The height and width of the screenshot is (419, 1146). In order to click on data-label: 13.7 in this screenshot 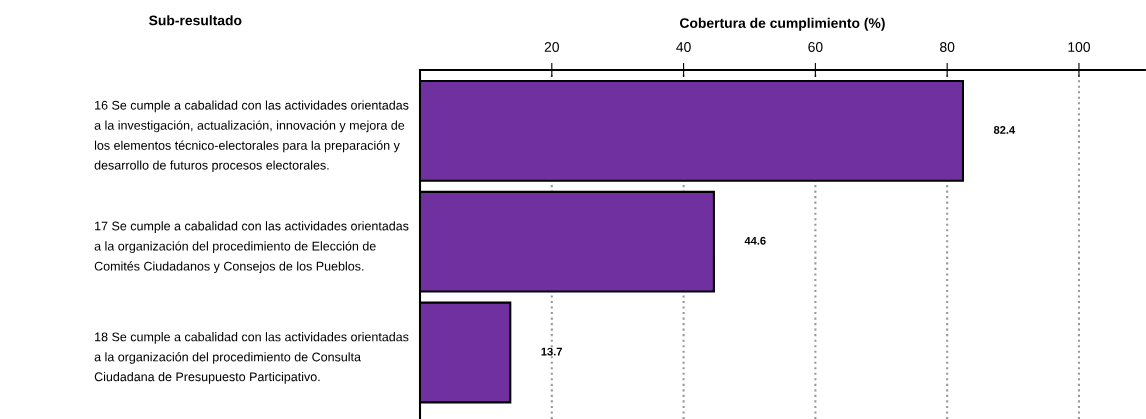, I will do `click(551, 351)`.